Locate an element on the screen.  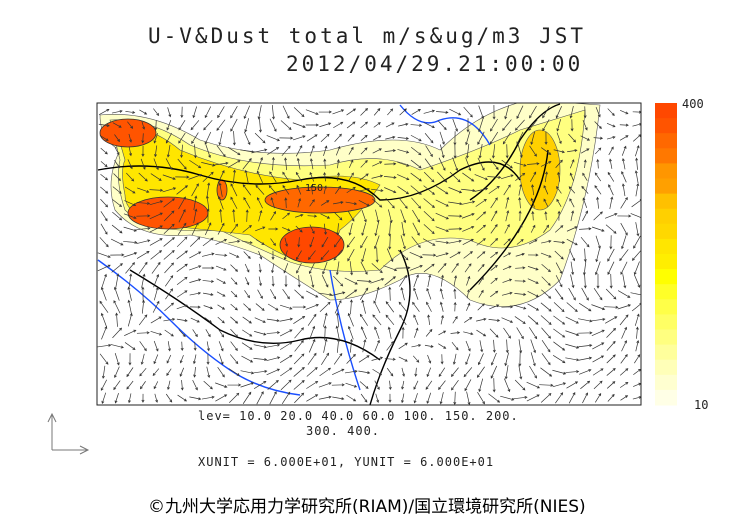
units-label: XUNIT = 6.000E+01, YUNIT = 6.000E+01 is located at coordinates (346, 462).